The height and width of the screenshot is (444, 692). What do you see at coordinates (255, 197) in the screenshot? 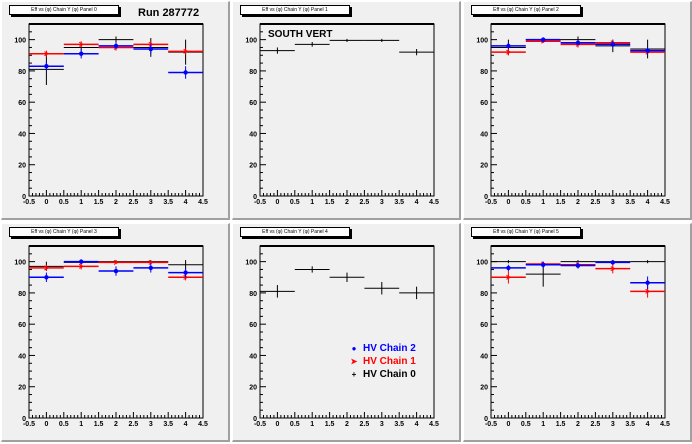
I see `y-tick-label: 0` at bounding box center [255, 197].